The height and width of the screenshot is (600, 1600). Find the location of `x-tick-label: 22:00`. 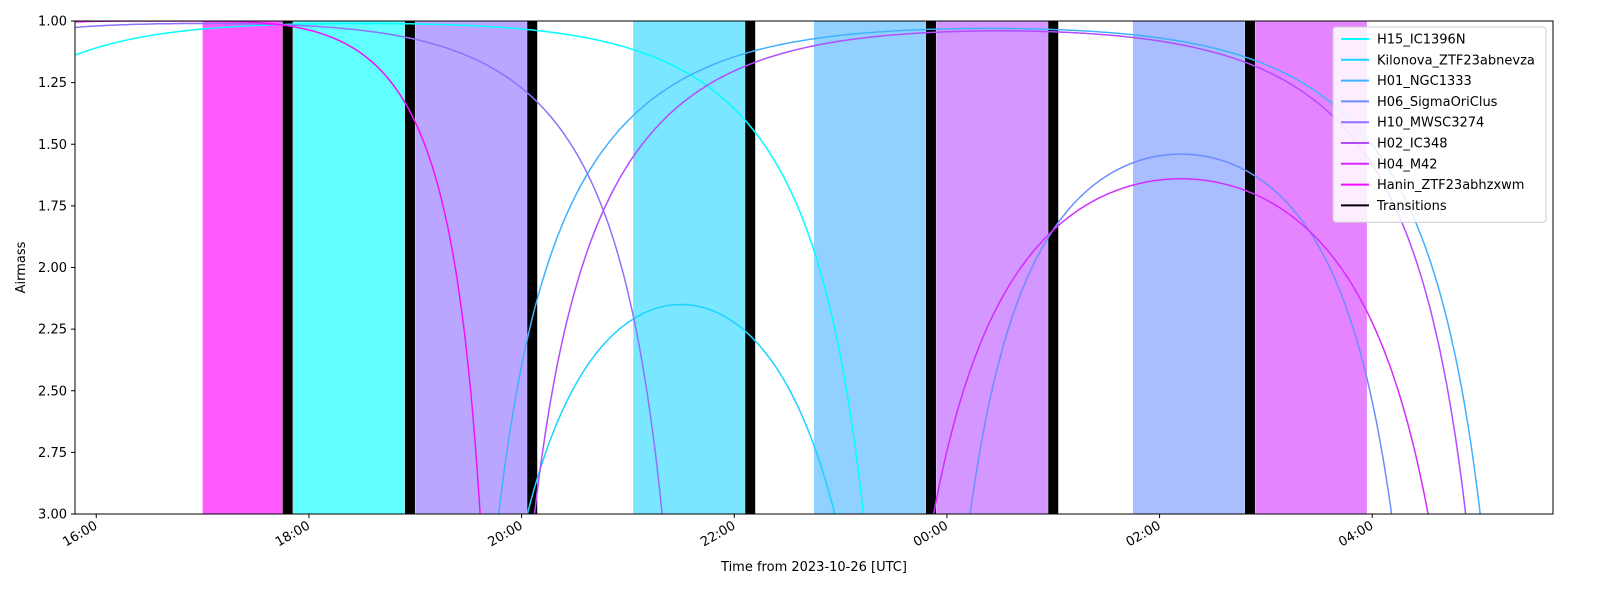

x-tick-label: 22:00 is located at coordinates (718, 534).